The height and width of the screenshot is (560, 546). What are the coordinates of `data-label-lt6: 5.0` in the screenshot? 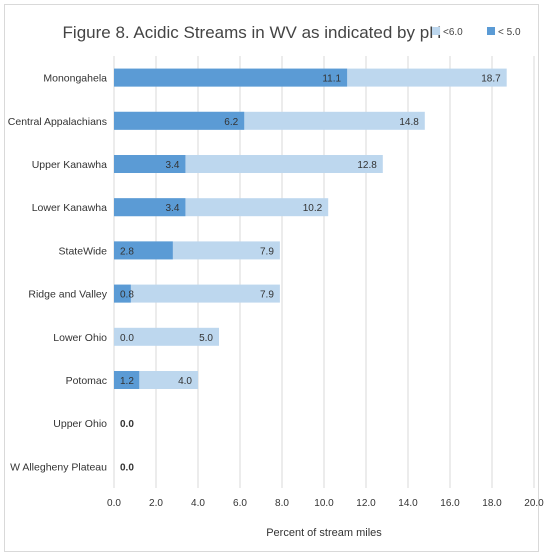 It's located at (206, 338).